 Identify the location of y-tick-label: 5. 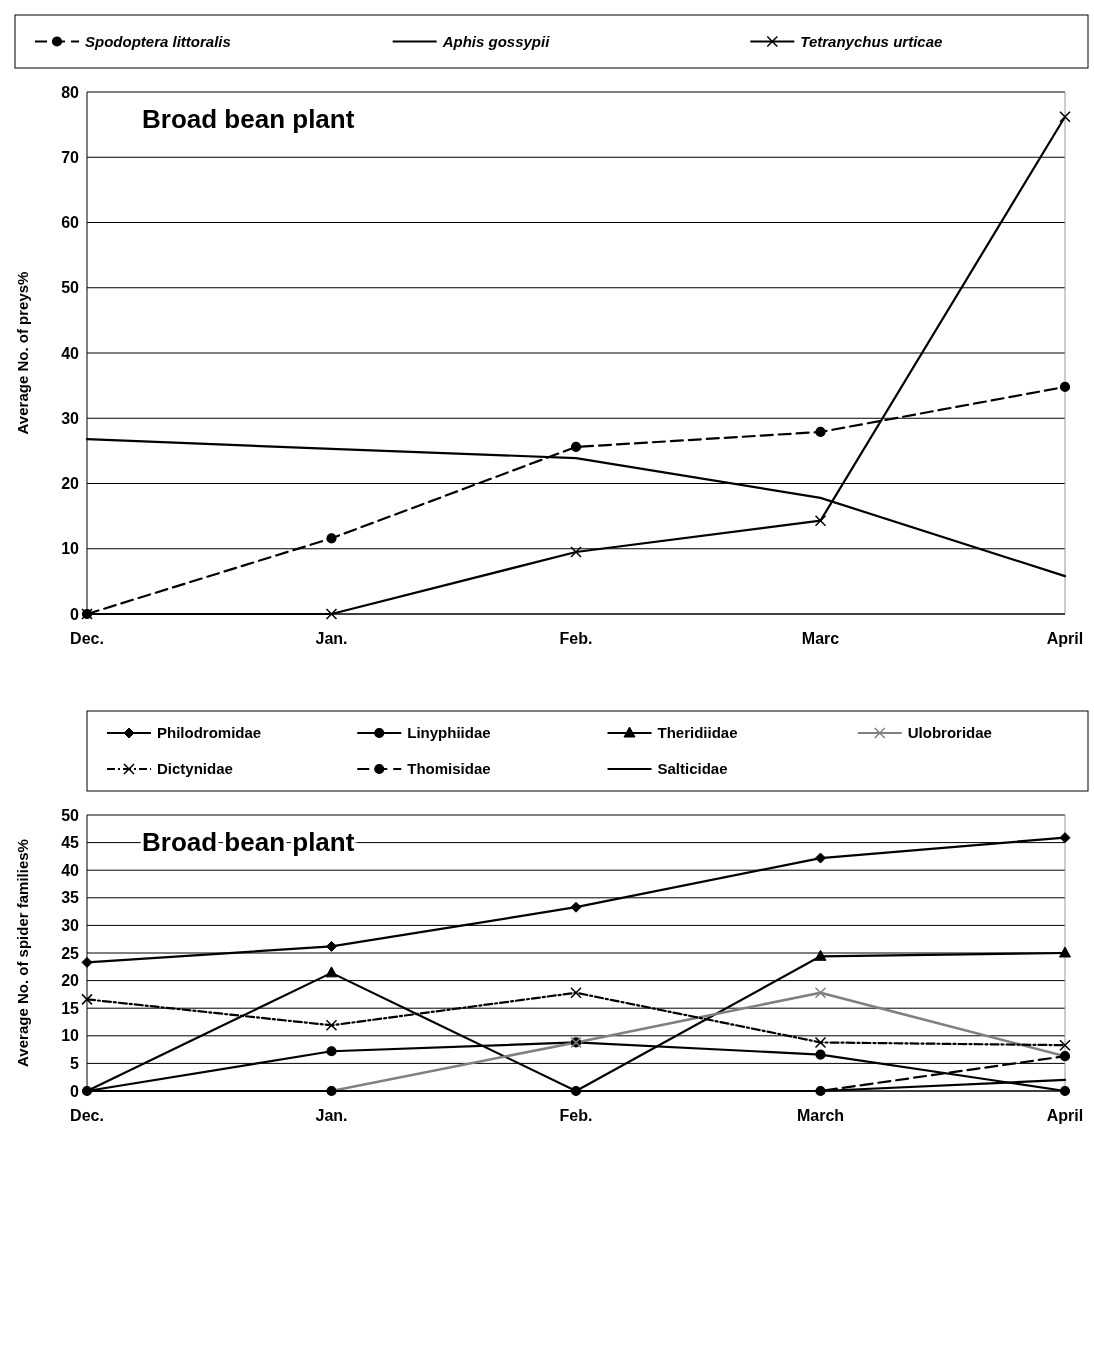
(75, 1063).